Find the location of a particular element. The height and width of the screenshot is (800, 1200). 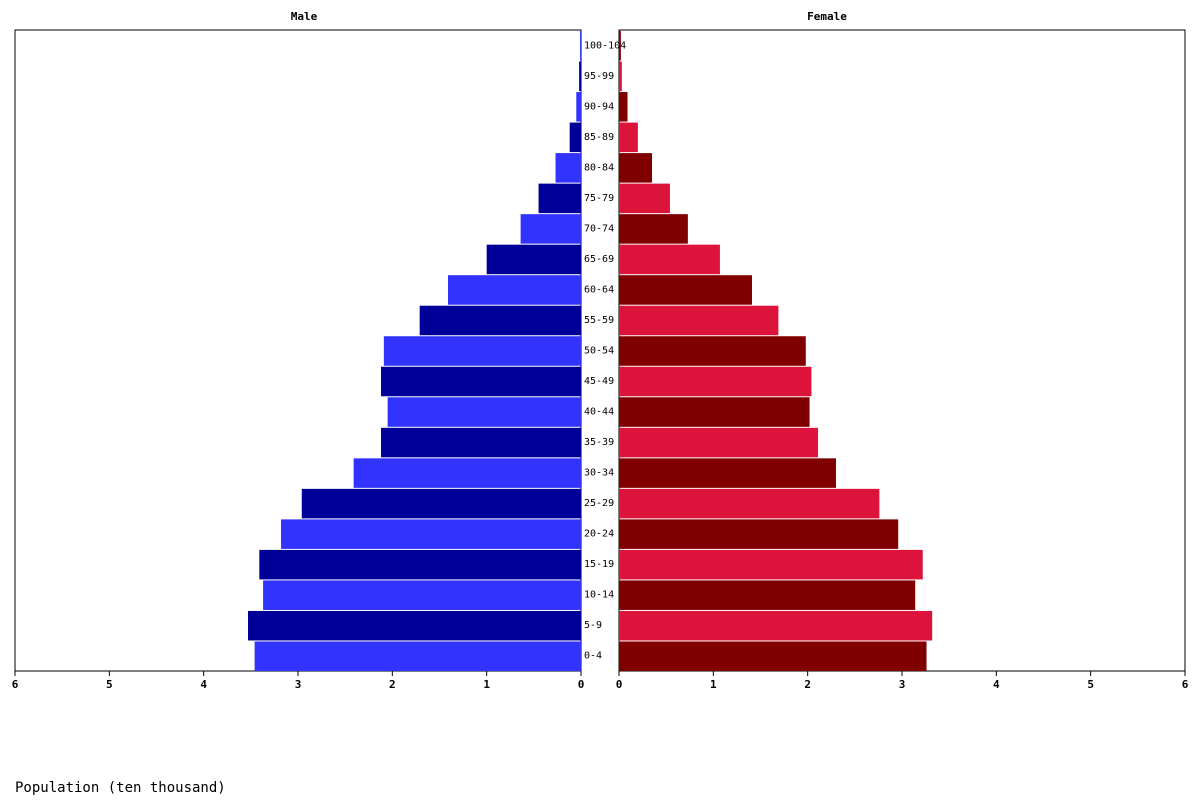

category-label: 30-34 is located at coordinates (599, 473).